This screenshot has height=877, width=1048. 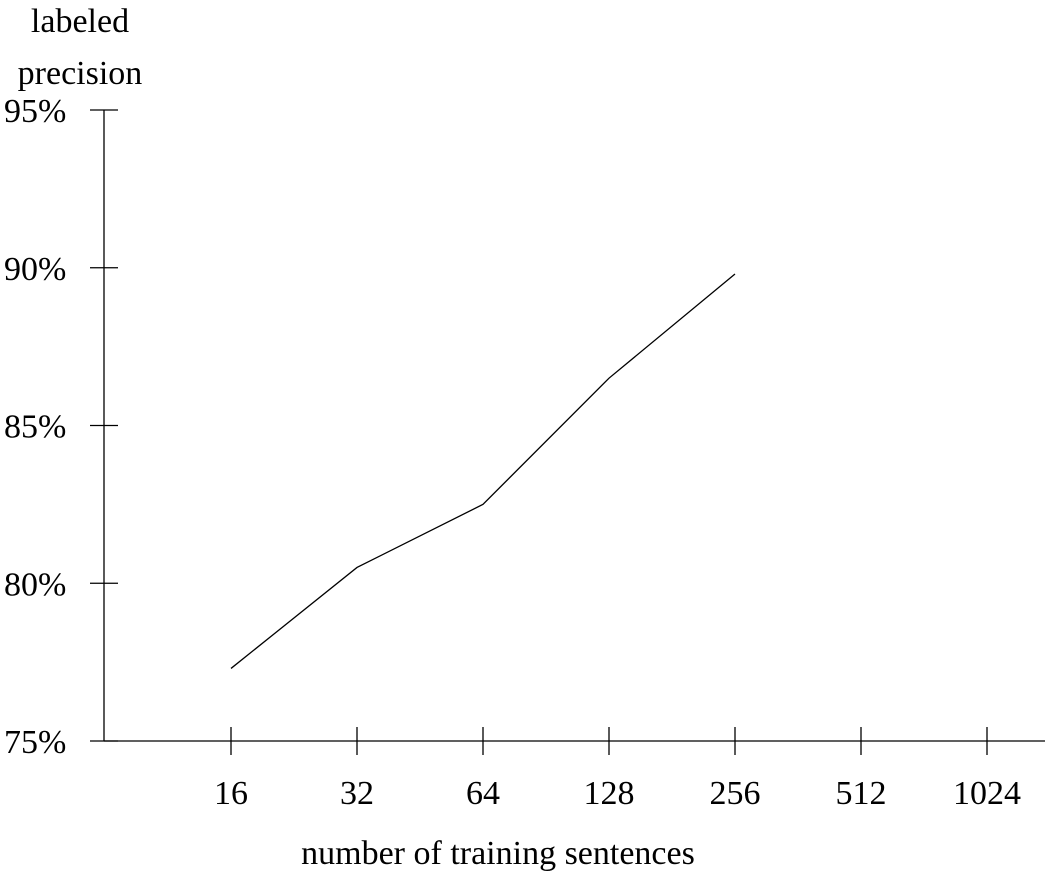 I want to click on y-ticks: 75% 80% 85% 90% 95%, so click(x=61, y=427).